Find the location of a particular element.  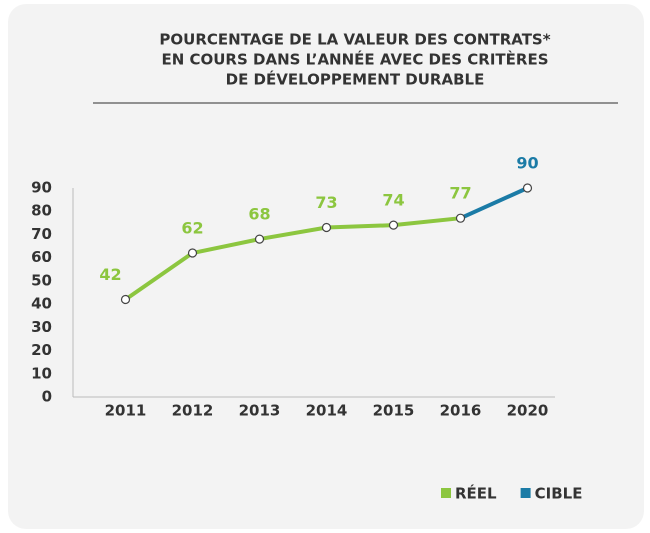

data-label: 74 is located at coordinates (393, 200).